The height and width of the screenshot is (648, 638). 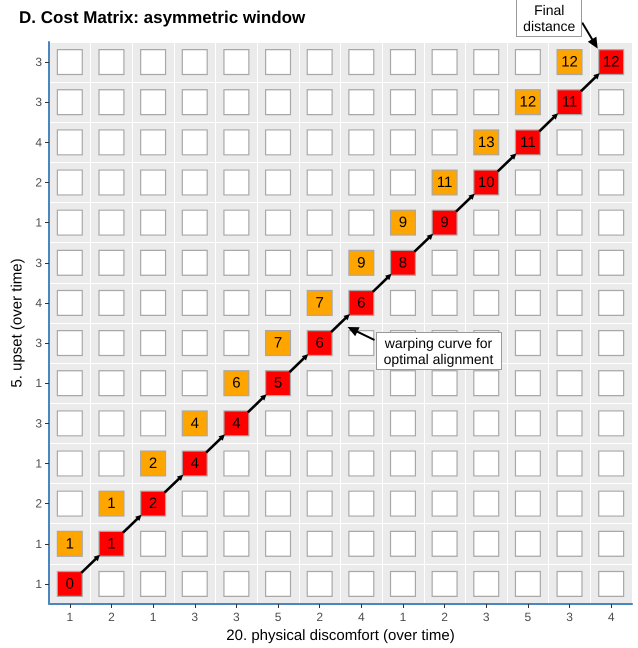 I want to click on x-axis-title: 20. physical discomfort (over time), so click(x=340, y=635).